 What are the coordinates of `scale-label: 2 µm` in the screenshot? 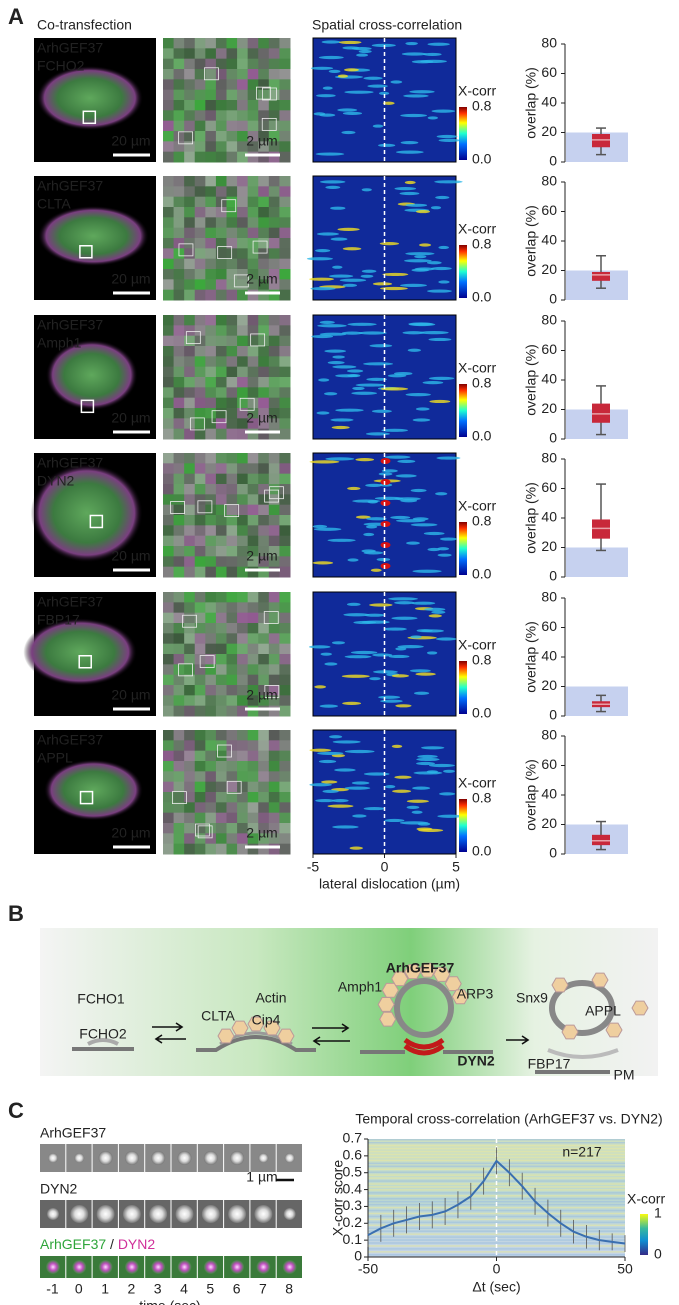 It's located at (261, 556).